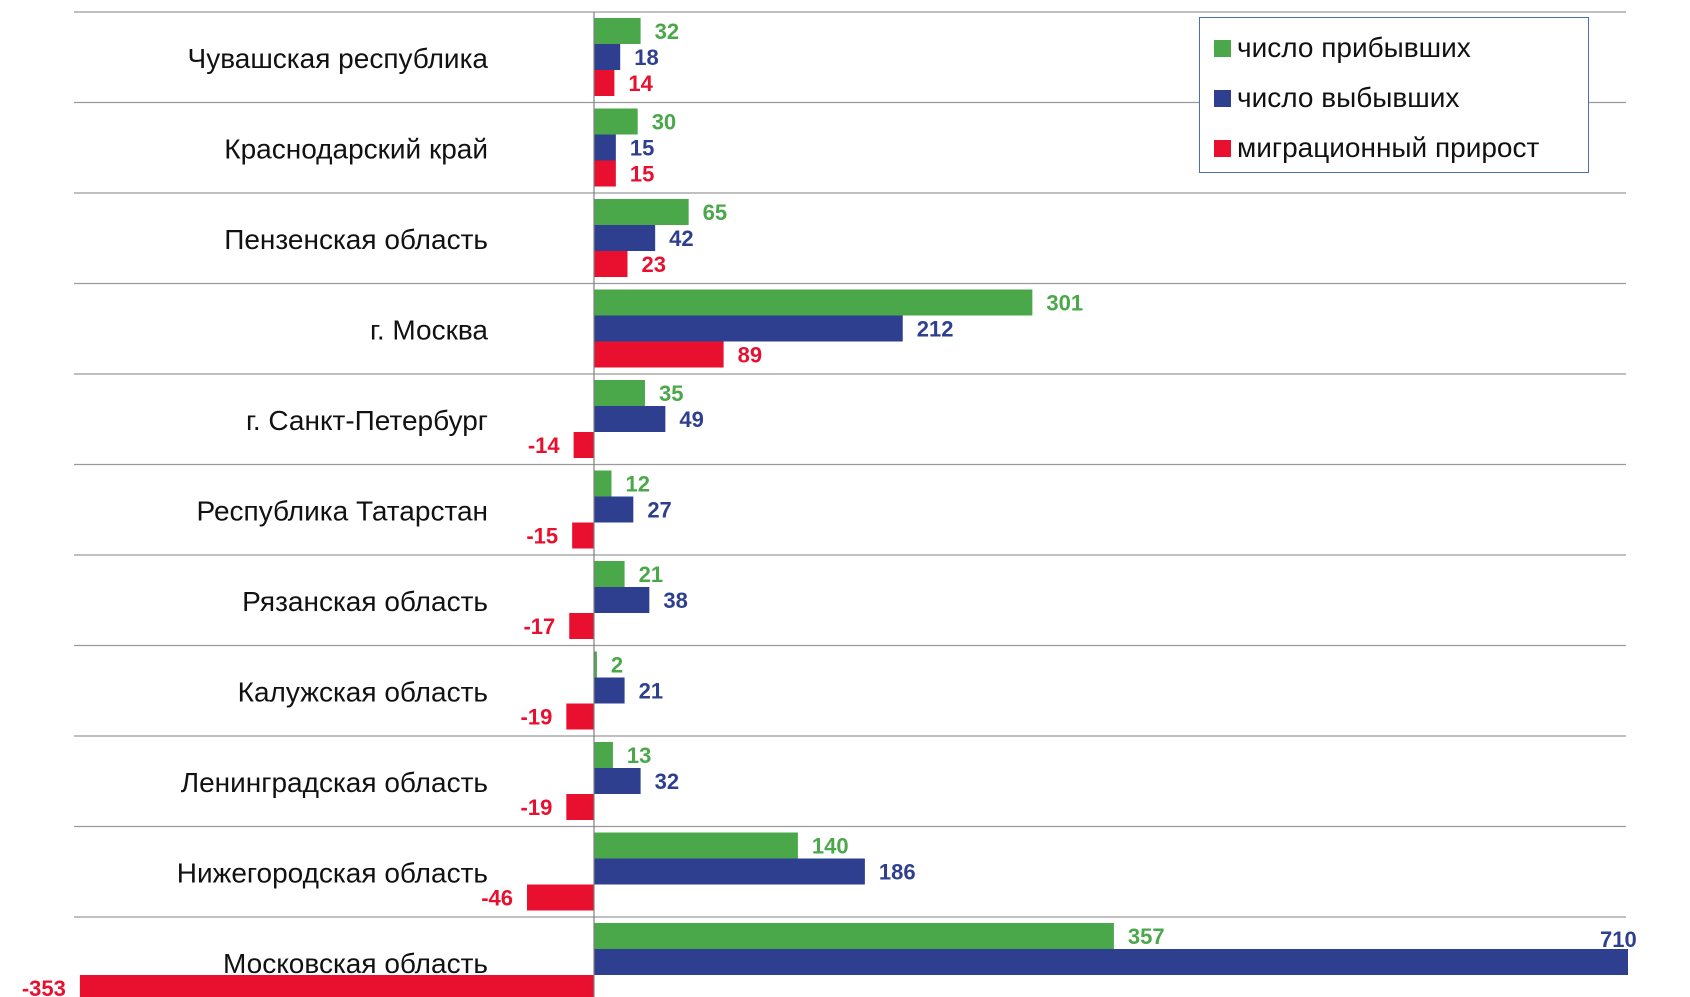  Describe the element at coordinates (637, 484) in the screenshot. I see `value-label-arrivals: 12` at that location.